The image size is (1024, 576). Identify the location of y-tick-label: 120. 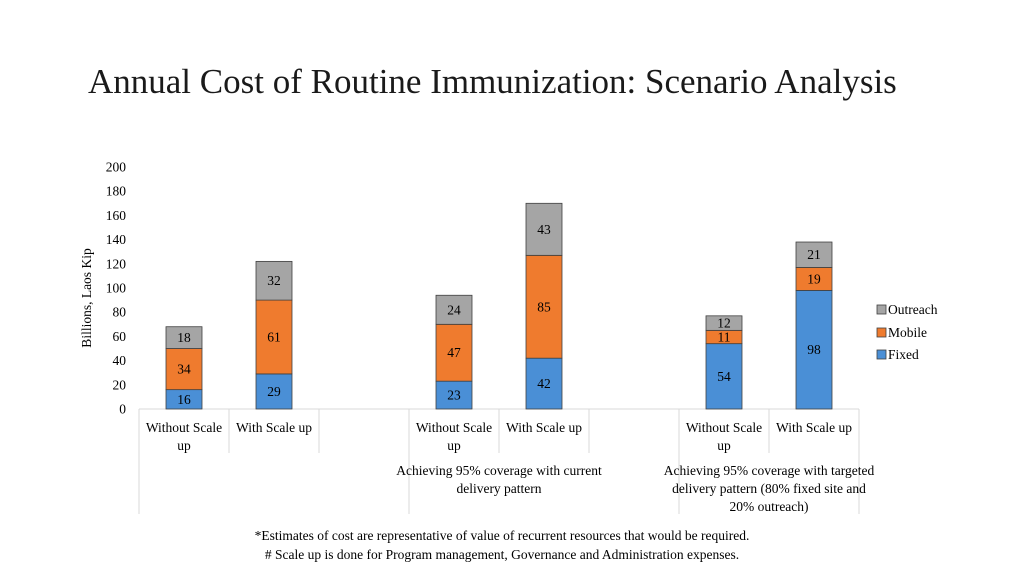
(116, 263).